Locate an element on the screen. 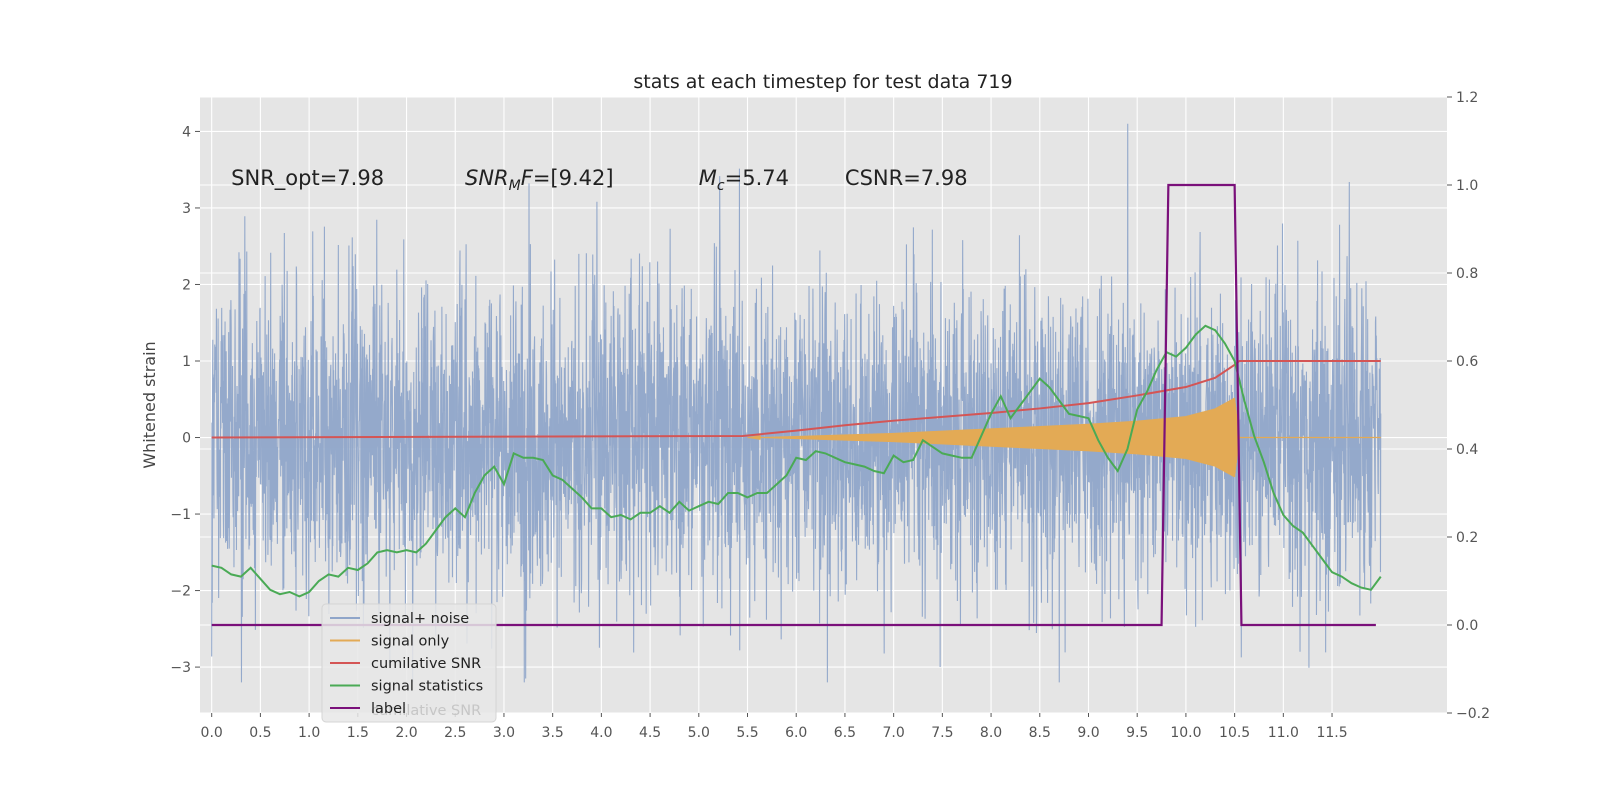 Image resolution: width=1600 pixels, height=800 pixels. x-tick-label: 5.5 is located at coordinates (747, 733).